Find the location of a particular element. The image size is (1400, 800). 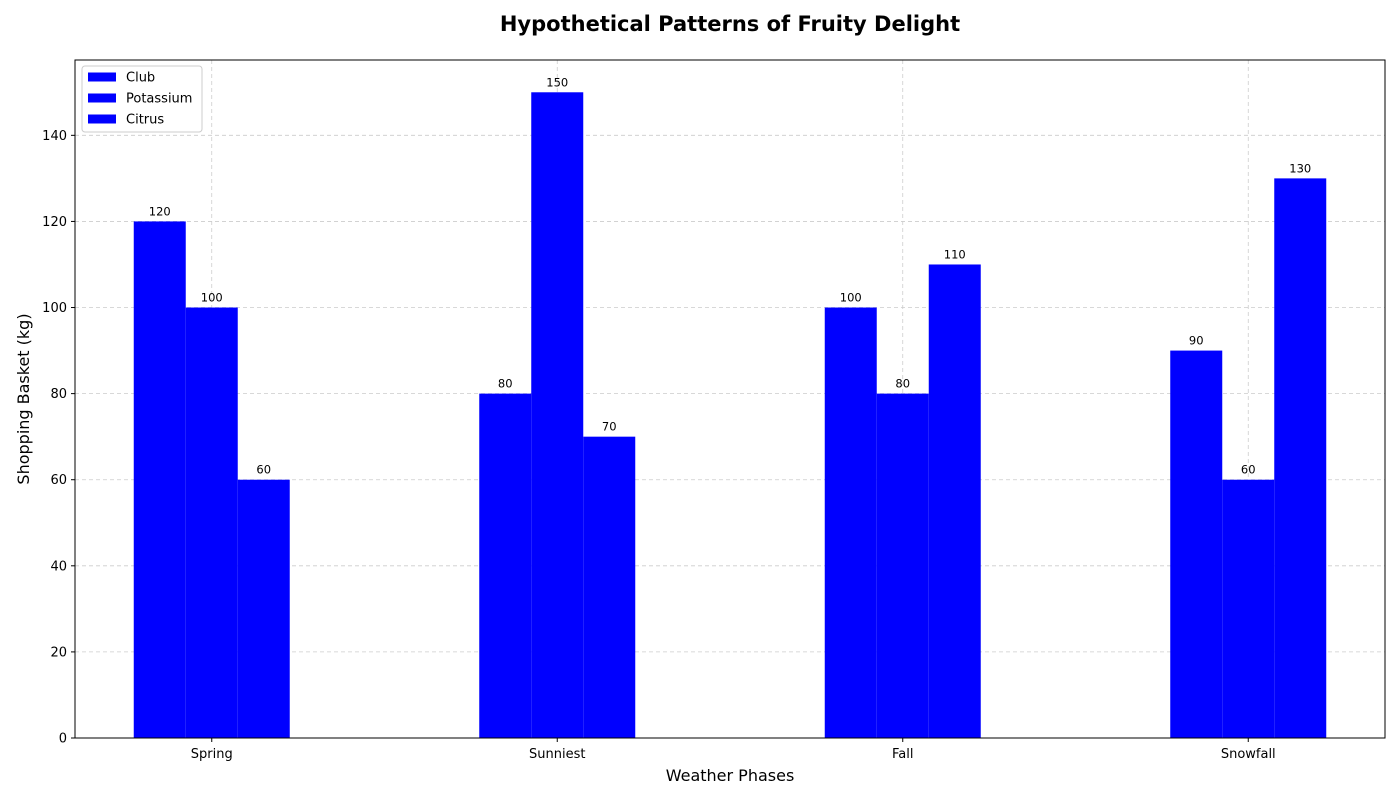

legend: Club Potassium Citrus is located at coordinates (142, 99).